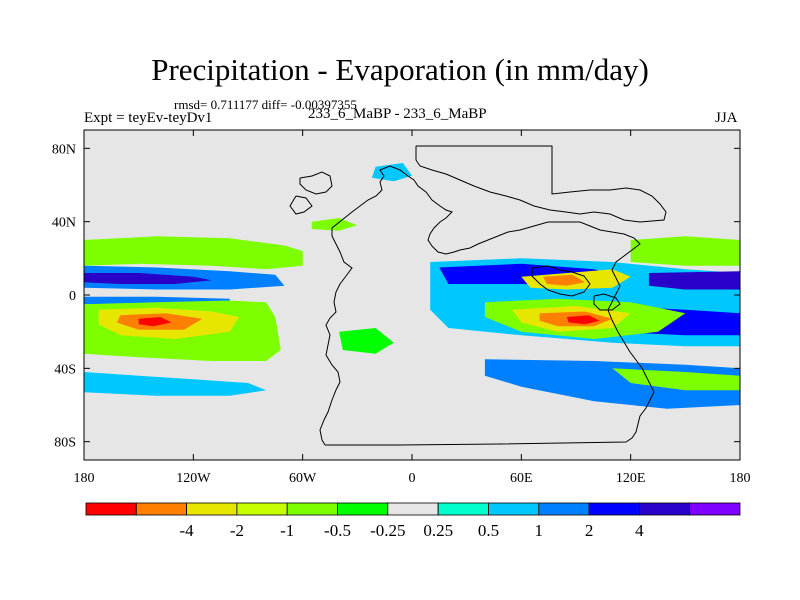 This screenshot has width=800, height=600. I want to click on colorbar-label: 2, so click(589, 530).